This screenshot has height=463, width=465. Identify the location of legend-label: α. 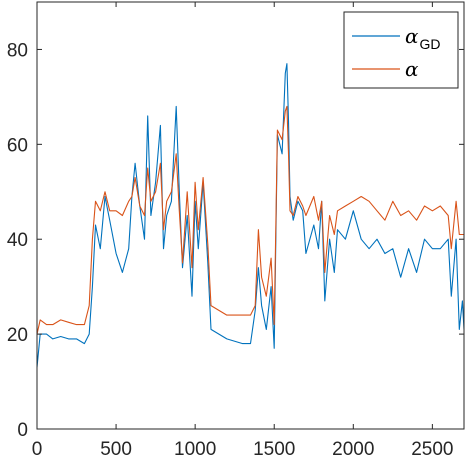
(412, 69).